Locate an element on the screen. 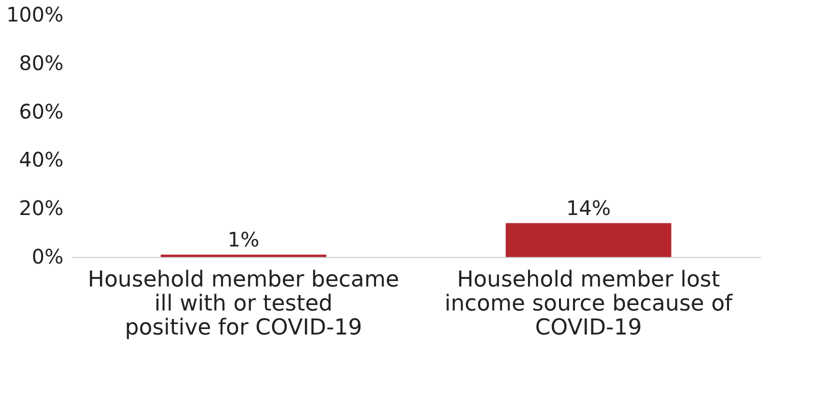 The height and width of the screenshot is (408, 813). y-tick-label: 100% is located at coordinates (35, 14).